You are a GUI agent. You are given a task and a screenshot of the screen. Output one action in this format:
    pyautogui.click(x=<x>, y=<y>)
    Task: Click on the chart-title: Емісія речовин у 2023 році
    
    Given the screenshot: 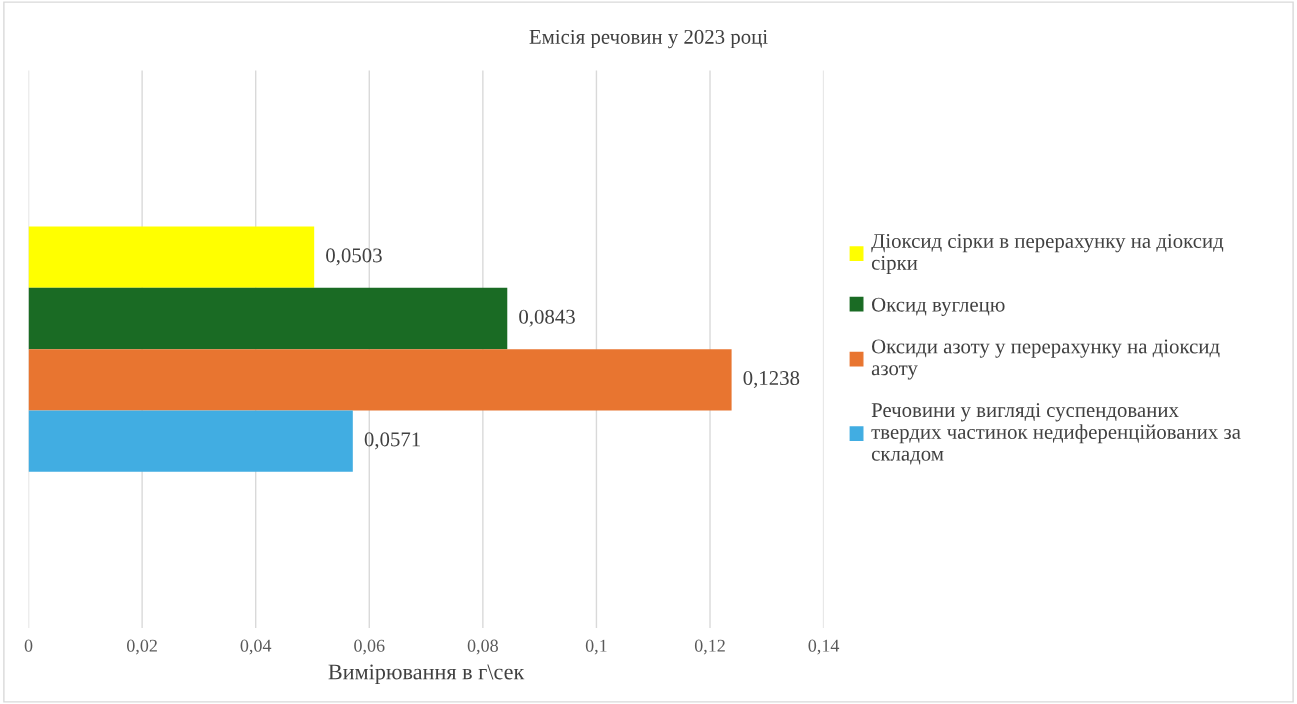 What is the action you would take?
    pyautogui.click(x=648, y=39)
    